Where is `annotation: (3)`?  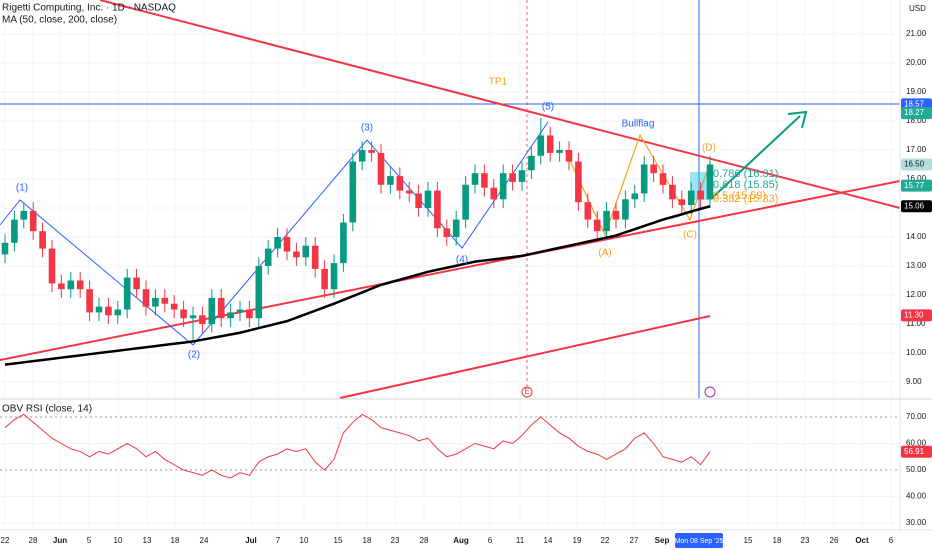 annotation: (3) is located at coordinates (367, 128).